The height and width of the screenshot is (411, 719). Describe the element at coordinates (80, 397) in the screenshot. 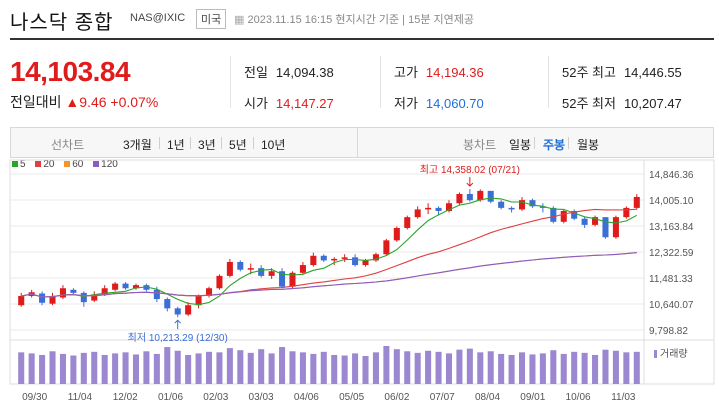

I see `x-tick-label: 11/04` at that location.